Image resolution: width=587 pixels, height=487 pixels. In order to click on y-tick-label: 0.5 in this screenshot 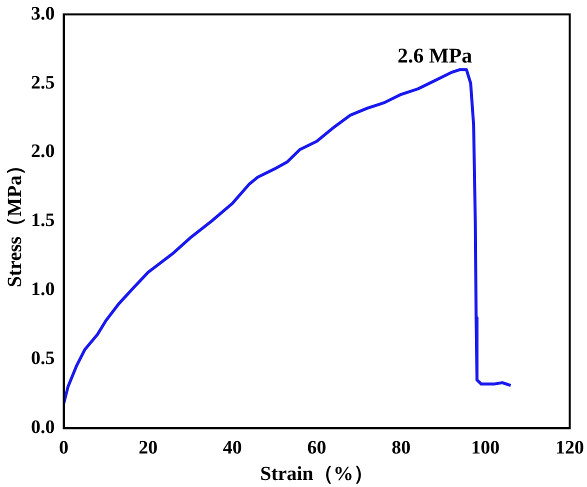, I will do `click(43, 359)`.